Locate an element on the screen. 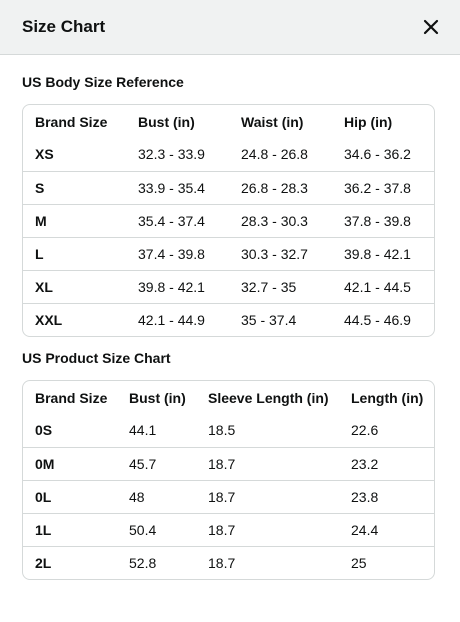  modal-header: Size Chart is located at coordinates (230, 27).